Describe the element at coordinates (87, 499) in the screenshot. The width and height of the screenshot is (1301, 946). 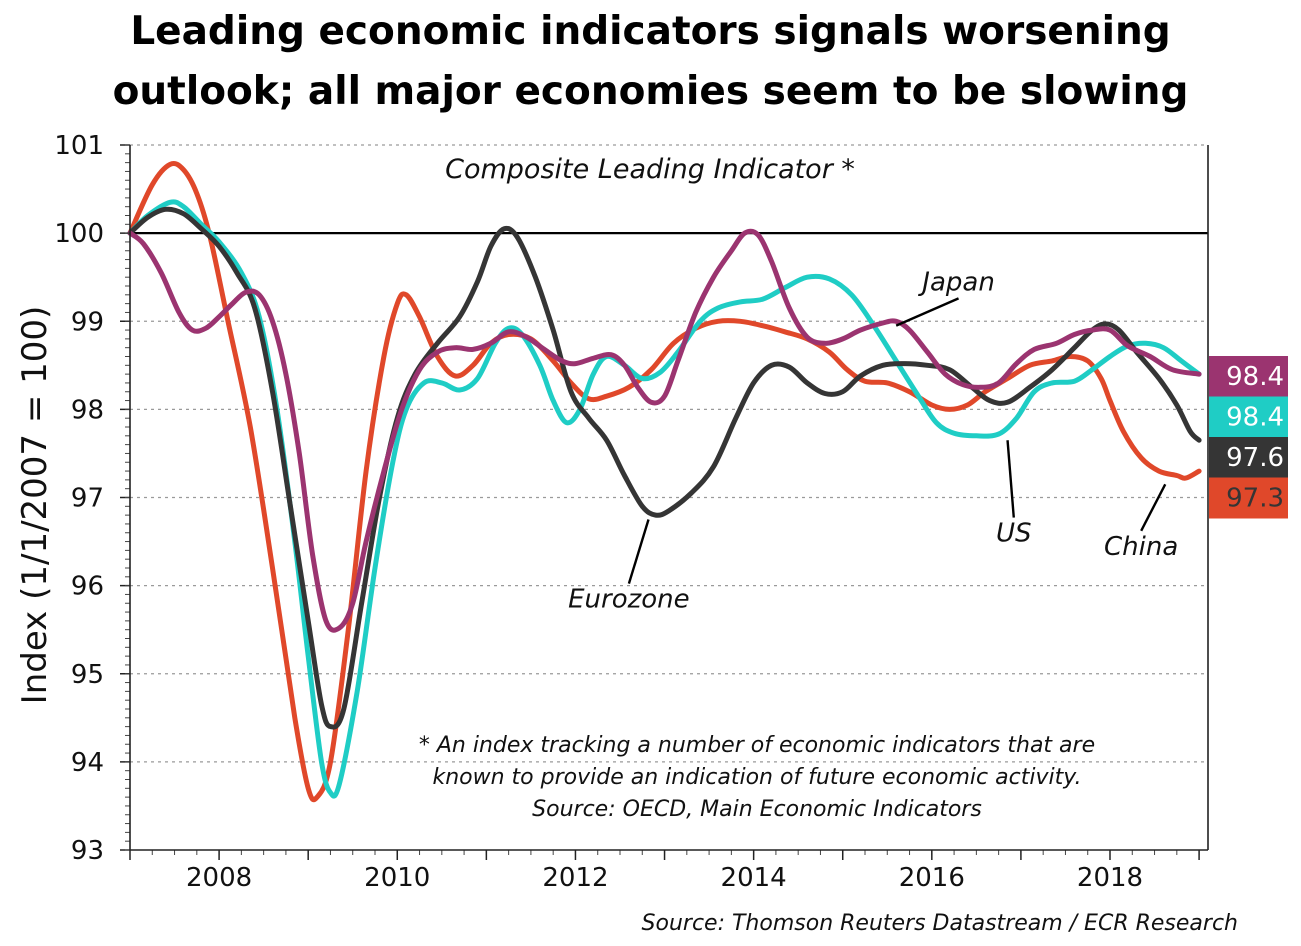
I see `y-tick-label: 97` at that location.